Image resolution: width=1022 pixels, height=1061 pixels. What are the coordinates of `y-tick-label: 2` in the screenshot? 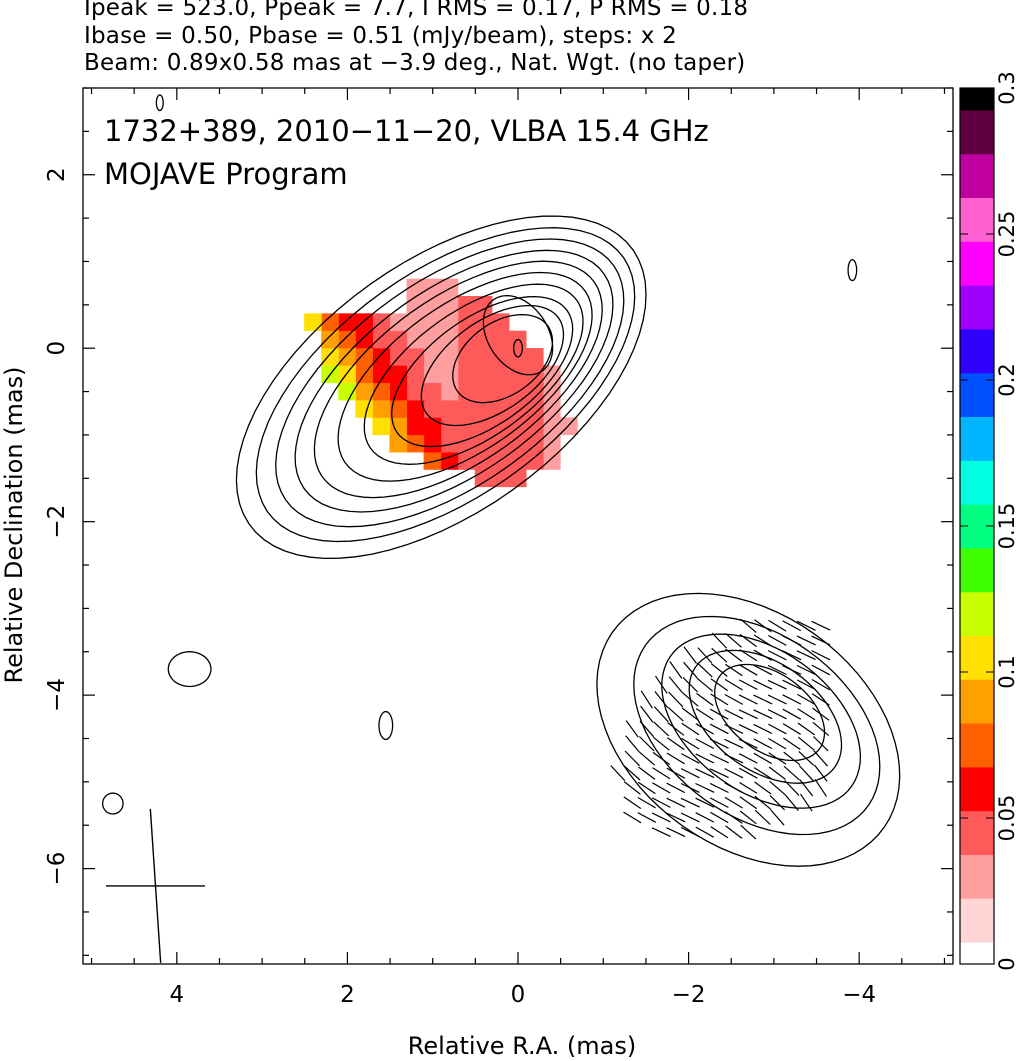 It's located at (57, 174).